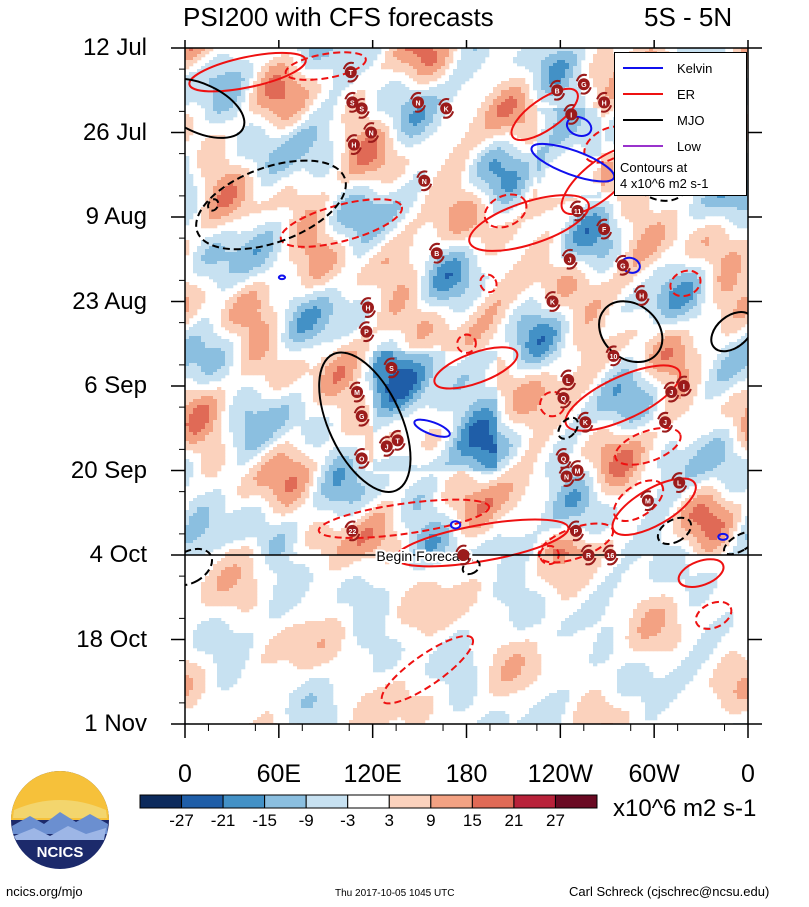 Image resolution: width=809 pixels, height=907 pixels. What do you see at coordinates (463, 555) in the screenshot?
I see `storm-marker` at bounding box center [463, 555].